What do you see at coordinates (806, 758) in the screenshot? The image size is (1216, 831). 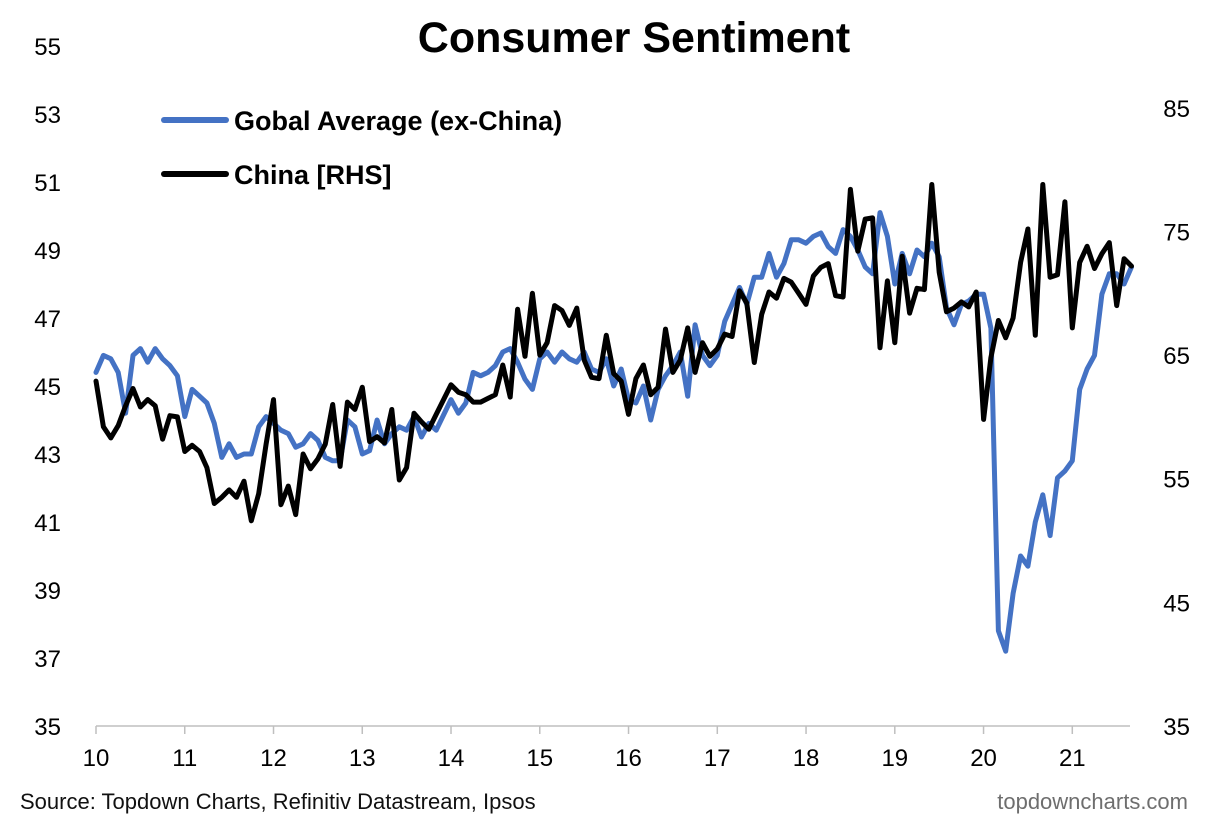 I see `x-tick-label: 18` at bounding box center [806, 758].